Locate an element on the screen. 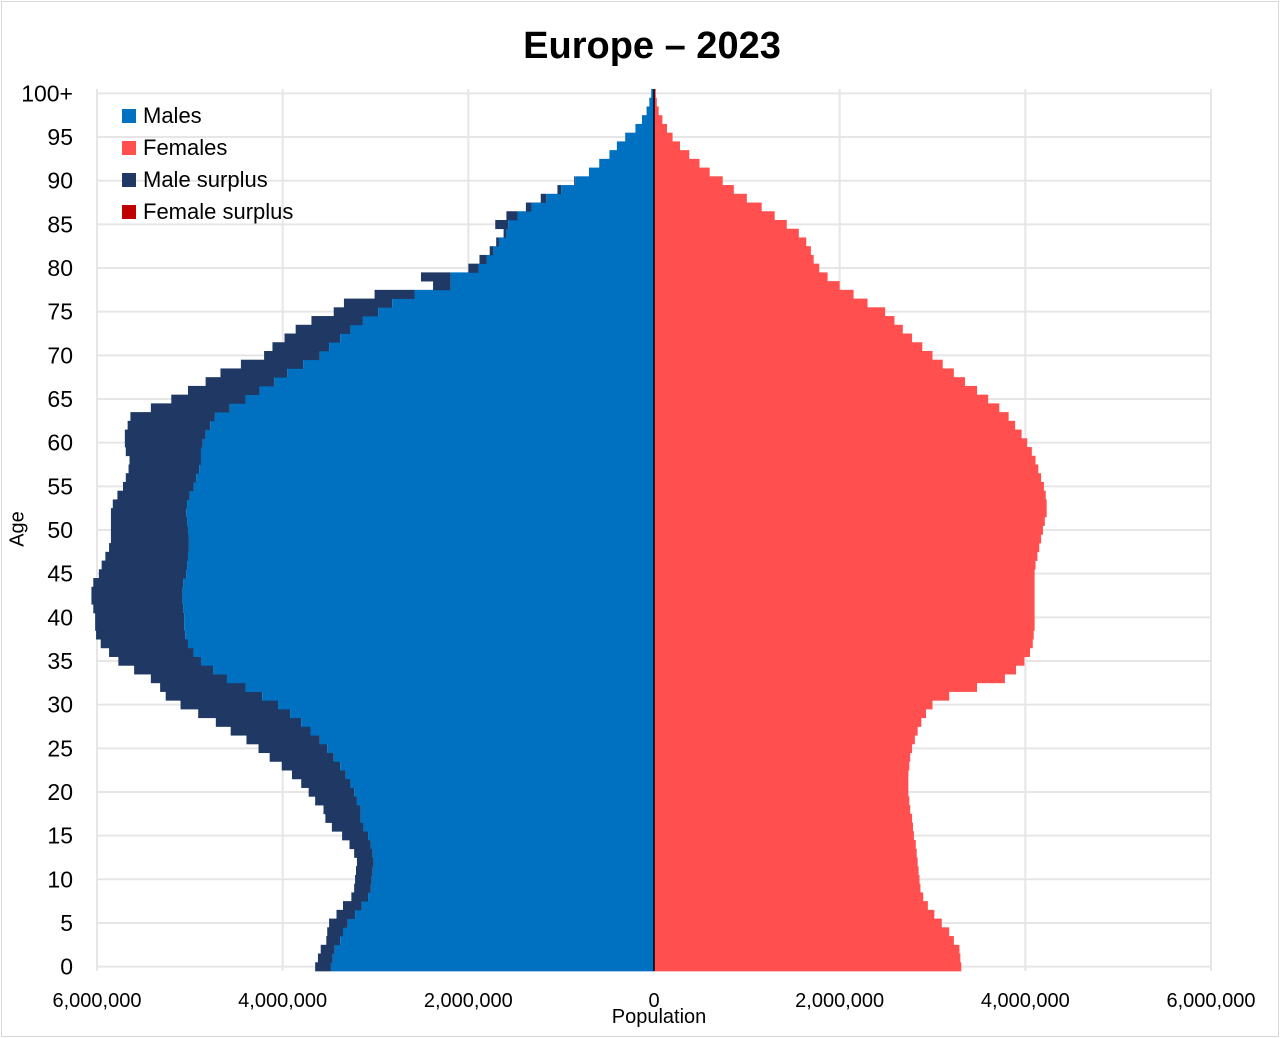  y-axis-title: Age is located at coordinates (17, 529).